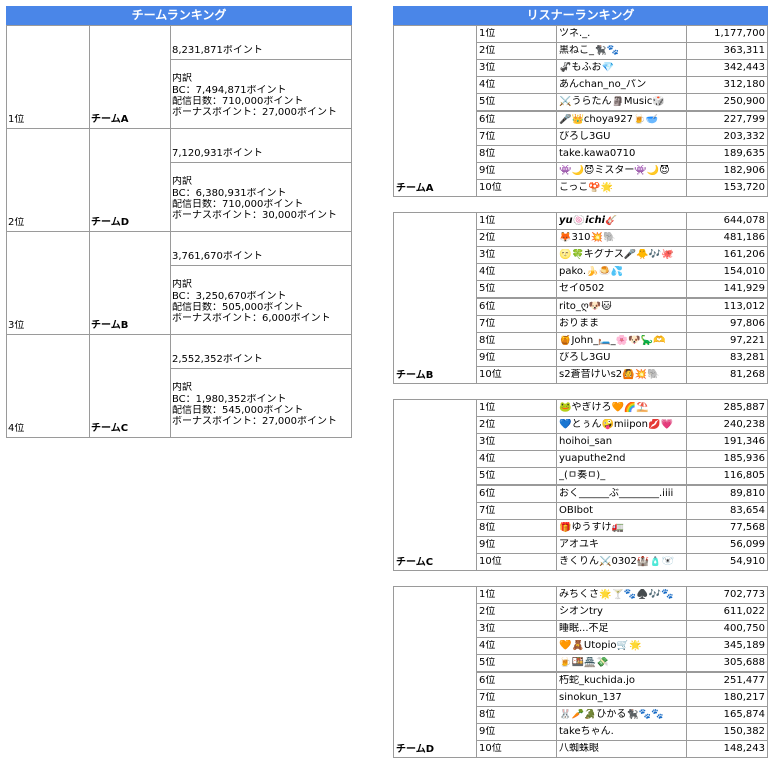  Describe the element at coordinates (586, 442) in the screenshot. I see `listener-name: hoihoi_san` at that location.